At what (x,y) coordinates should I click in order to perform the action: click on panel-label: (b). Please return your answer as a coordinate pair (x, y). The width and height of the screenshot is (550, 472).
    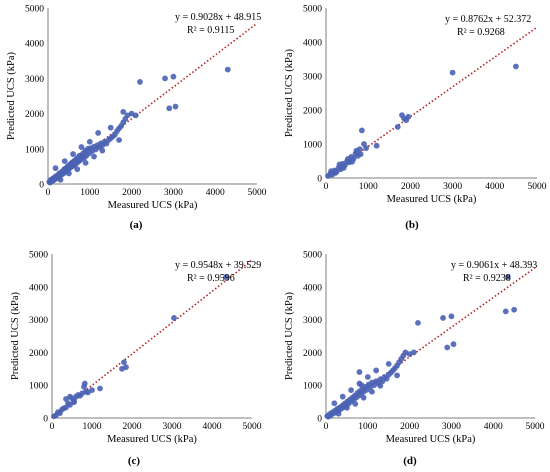
    Looking at the image, I should click on (412, 225).